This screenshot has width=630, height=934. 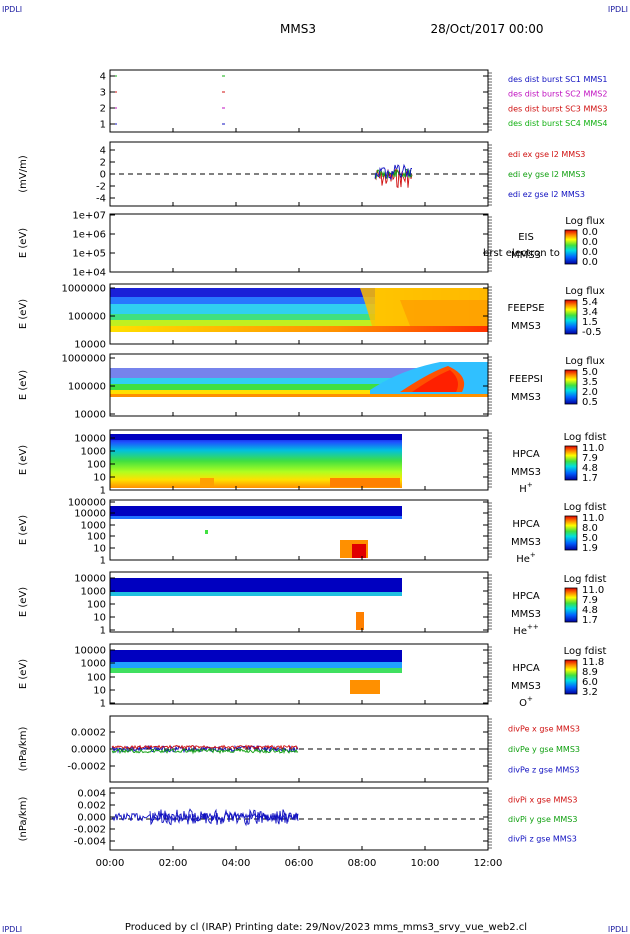 I want to click on panel-frame, so click(x=299, y=243).